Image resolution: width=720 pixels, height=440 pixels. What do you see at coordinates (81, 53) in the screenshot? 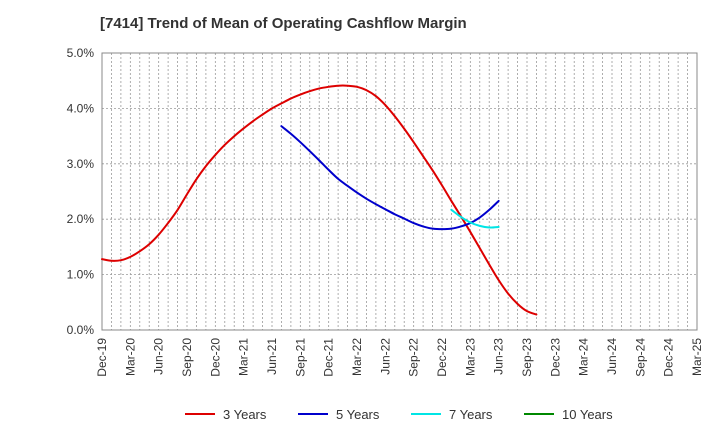
I see `y-tick-label: 5.0%` at bounding box center [81, 53].